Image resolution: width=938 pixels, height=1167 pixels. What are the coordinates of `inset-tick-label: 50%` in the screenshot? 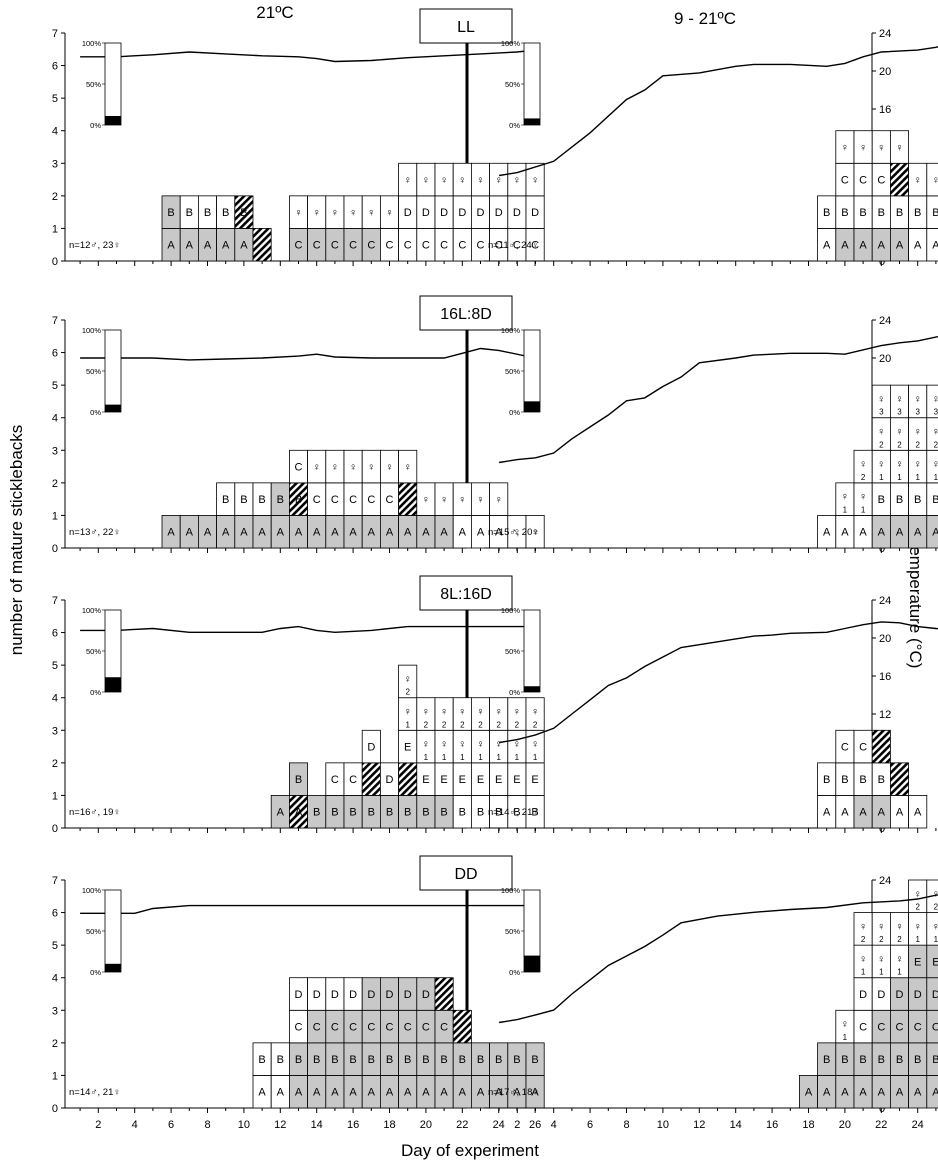 It's located at (93, 651).